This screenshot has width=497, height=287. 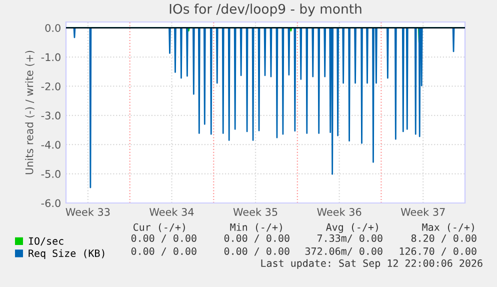 What do you see at coordinates (50, 203) in the screenshot?
I see `y-tick-label: -6.0` at bounding box center [50, 203].